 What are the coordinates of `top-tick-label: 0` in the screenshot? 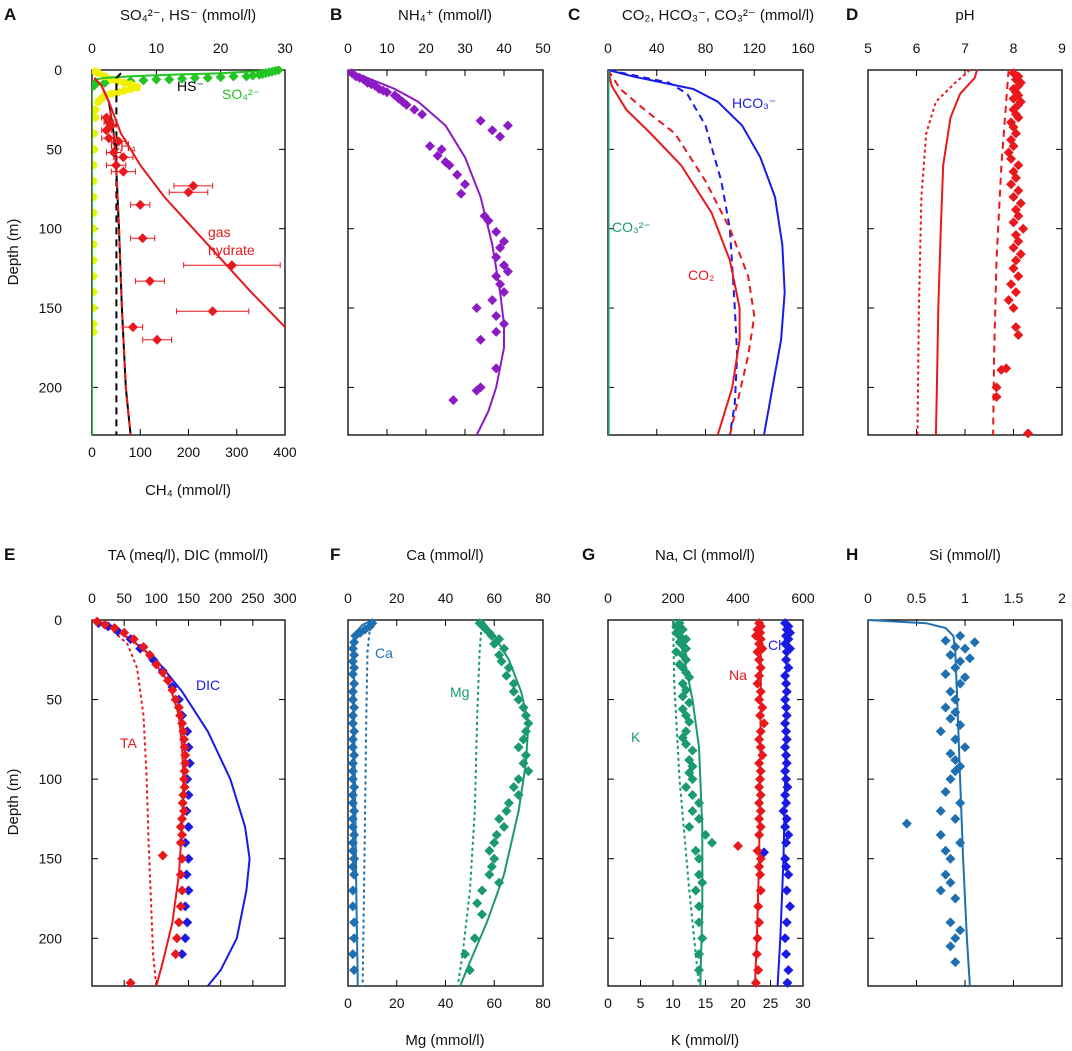 It's located at (92, 48).